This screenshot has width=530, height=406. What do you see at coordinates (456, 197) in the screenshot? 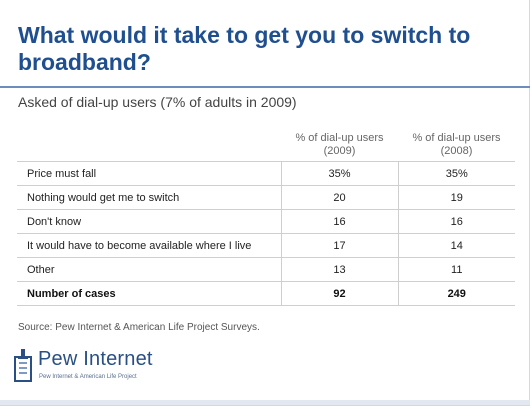
I see `value-2008: 19` at bounding box center [456, 197].